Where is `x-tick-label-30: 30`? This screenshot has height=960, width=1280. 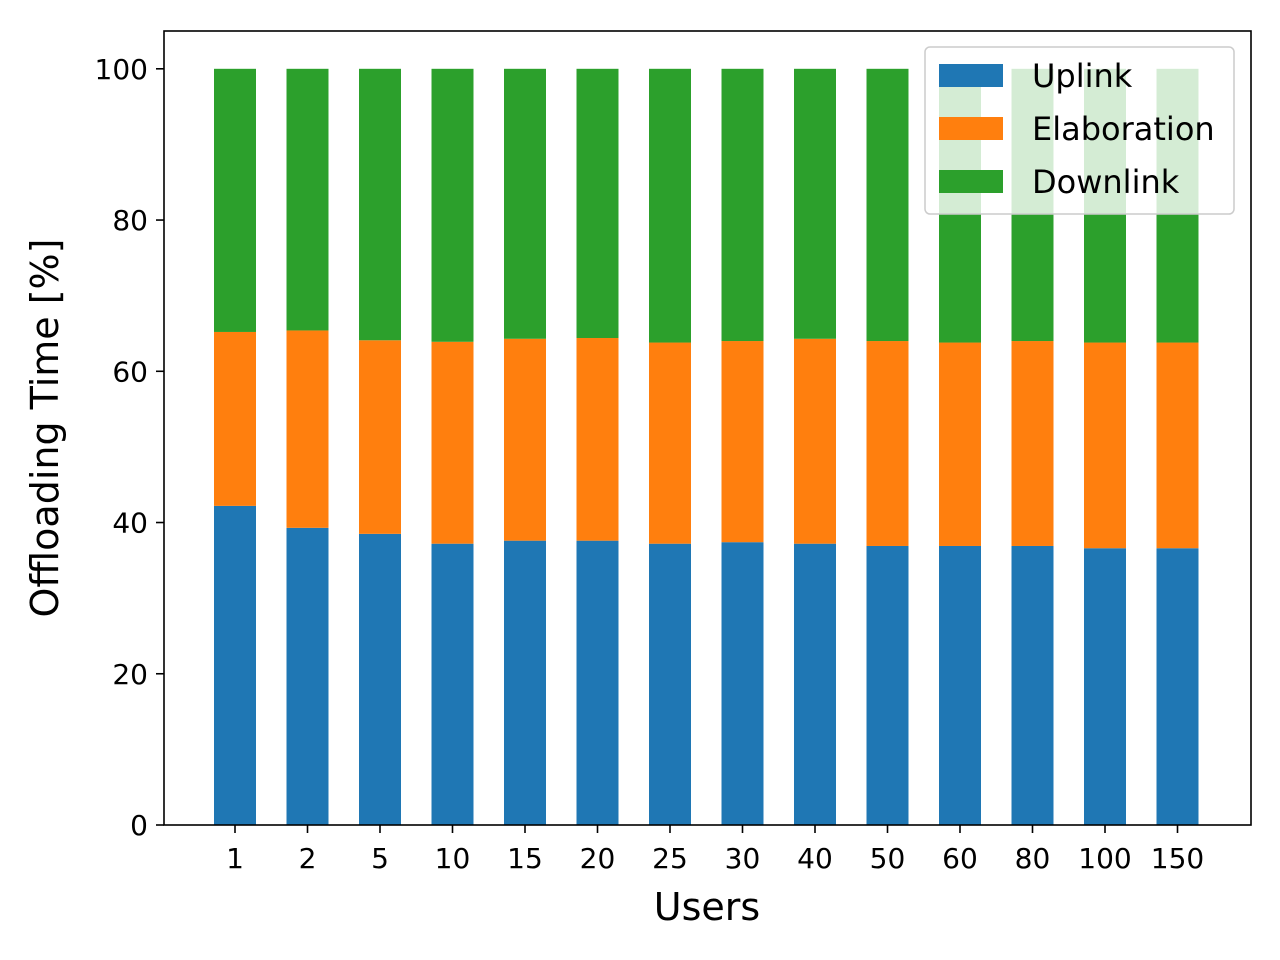 x-tick-label-30: 30 is located at coordinates (743, 858).